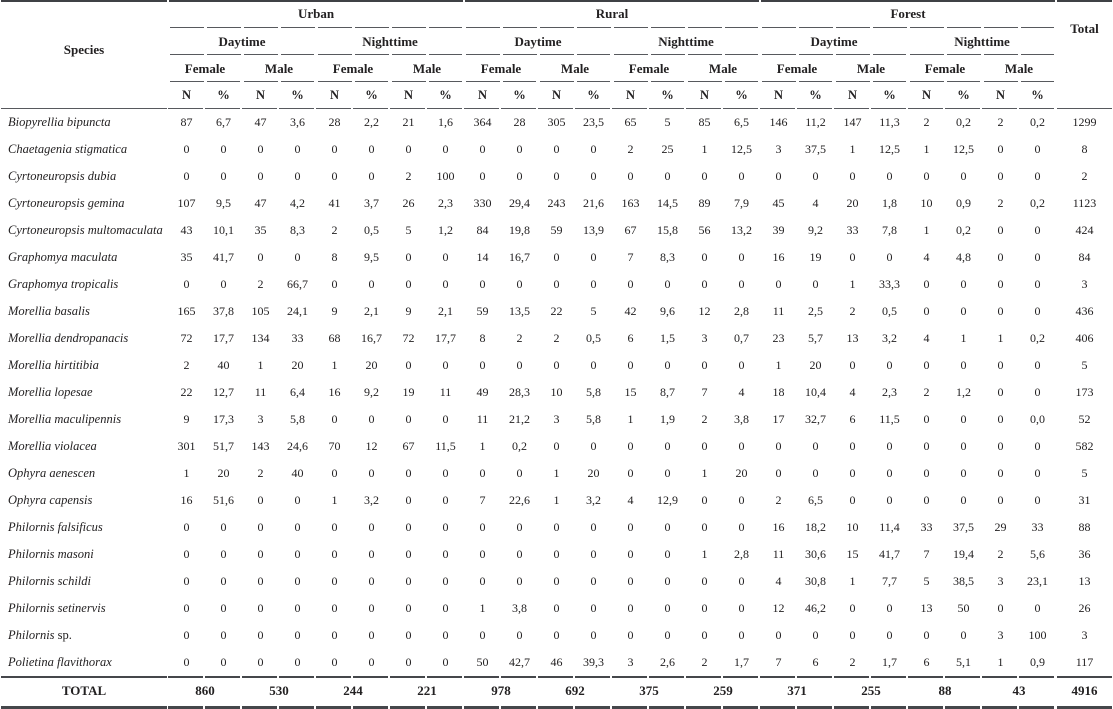 This screenshot has height=709, width=1113. What do you see at coordinates (65, 419) in the screenshot?
I see `species-name-italic: Morellia maculipennis` at bounding box center [65, 419].